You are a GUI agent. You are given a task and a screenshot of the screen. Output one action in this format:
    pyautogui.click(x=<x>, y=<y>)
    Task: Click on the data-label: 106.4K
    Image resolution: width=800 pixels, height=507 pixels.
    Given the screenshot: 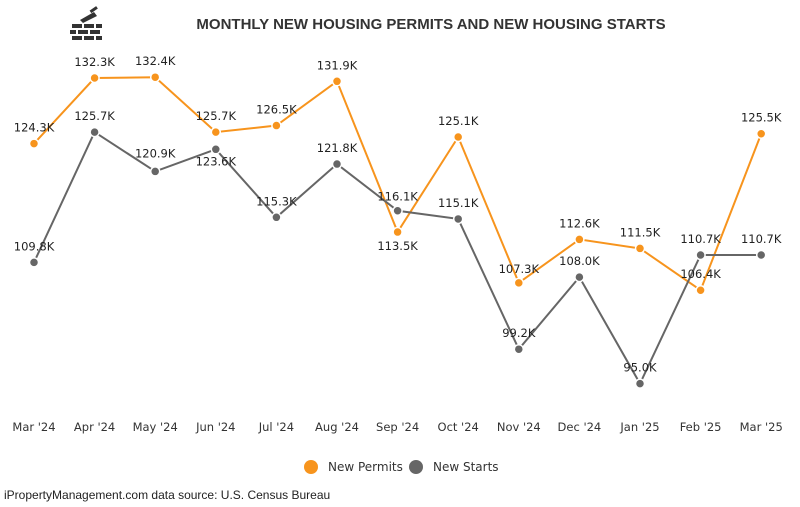 What is the action you would take?
    pyautogui.click(x=700, y=274)
    